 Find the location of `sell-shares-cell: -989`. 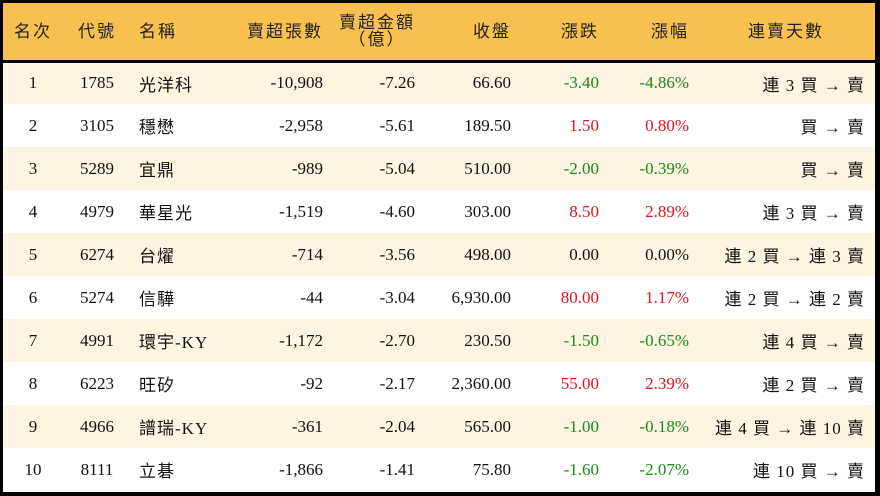

sell-shares-cell: -989 is located at coordinates (307, 168).